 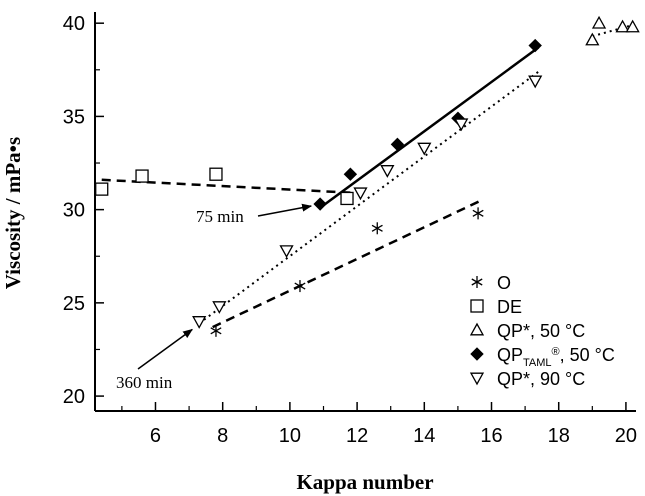 I want to click on y-axis-title: Viscosity / mPa•s, so click(x=13, y=213).